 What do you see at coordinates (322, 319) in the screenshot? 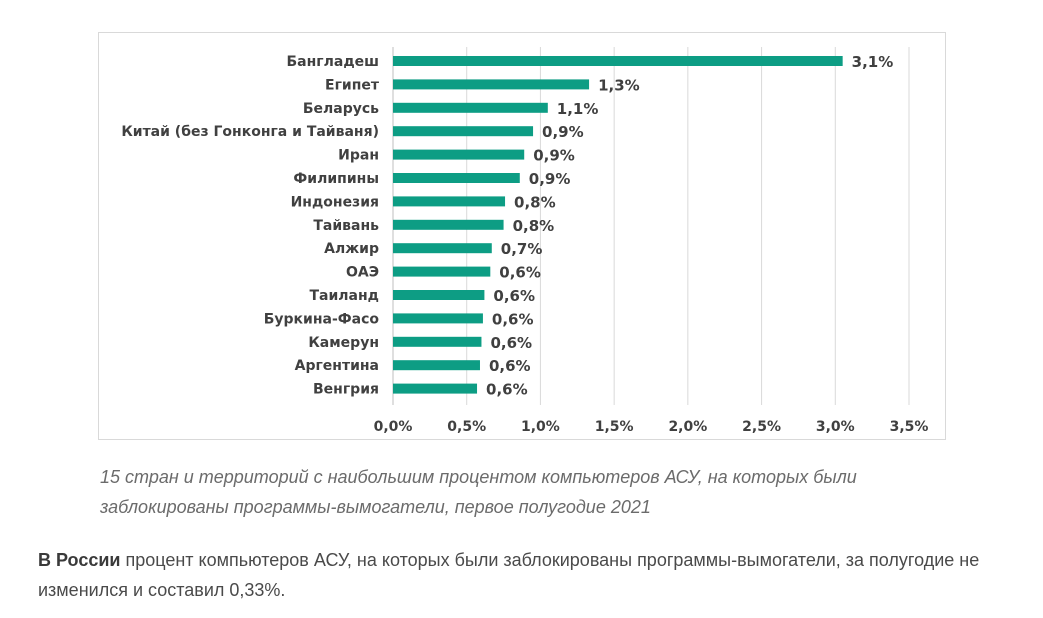
I see `category-label: Буркина-Фасо` at bounding box center [322, 319].